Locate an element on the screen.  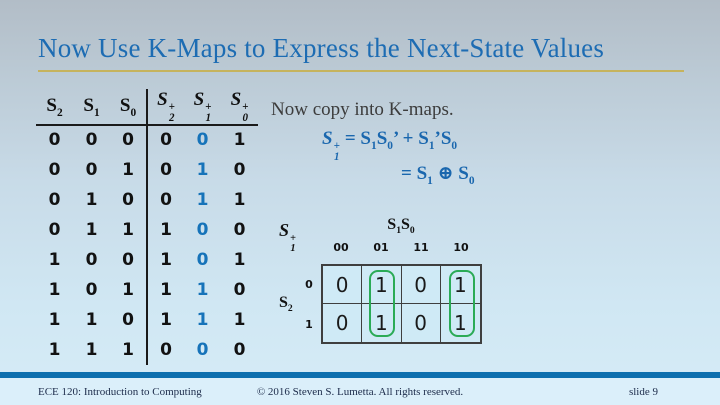
equation-rhs: = S1S0’ + S1’S0 is located at coordinates (401, 140).